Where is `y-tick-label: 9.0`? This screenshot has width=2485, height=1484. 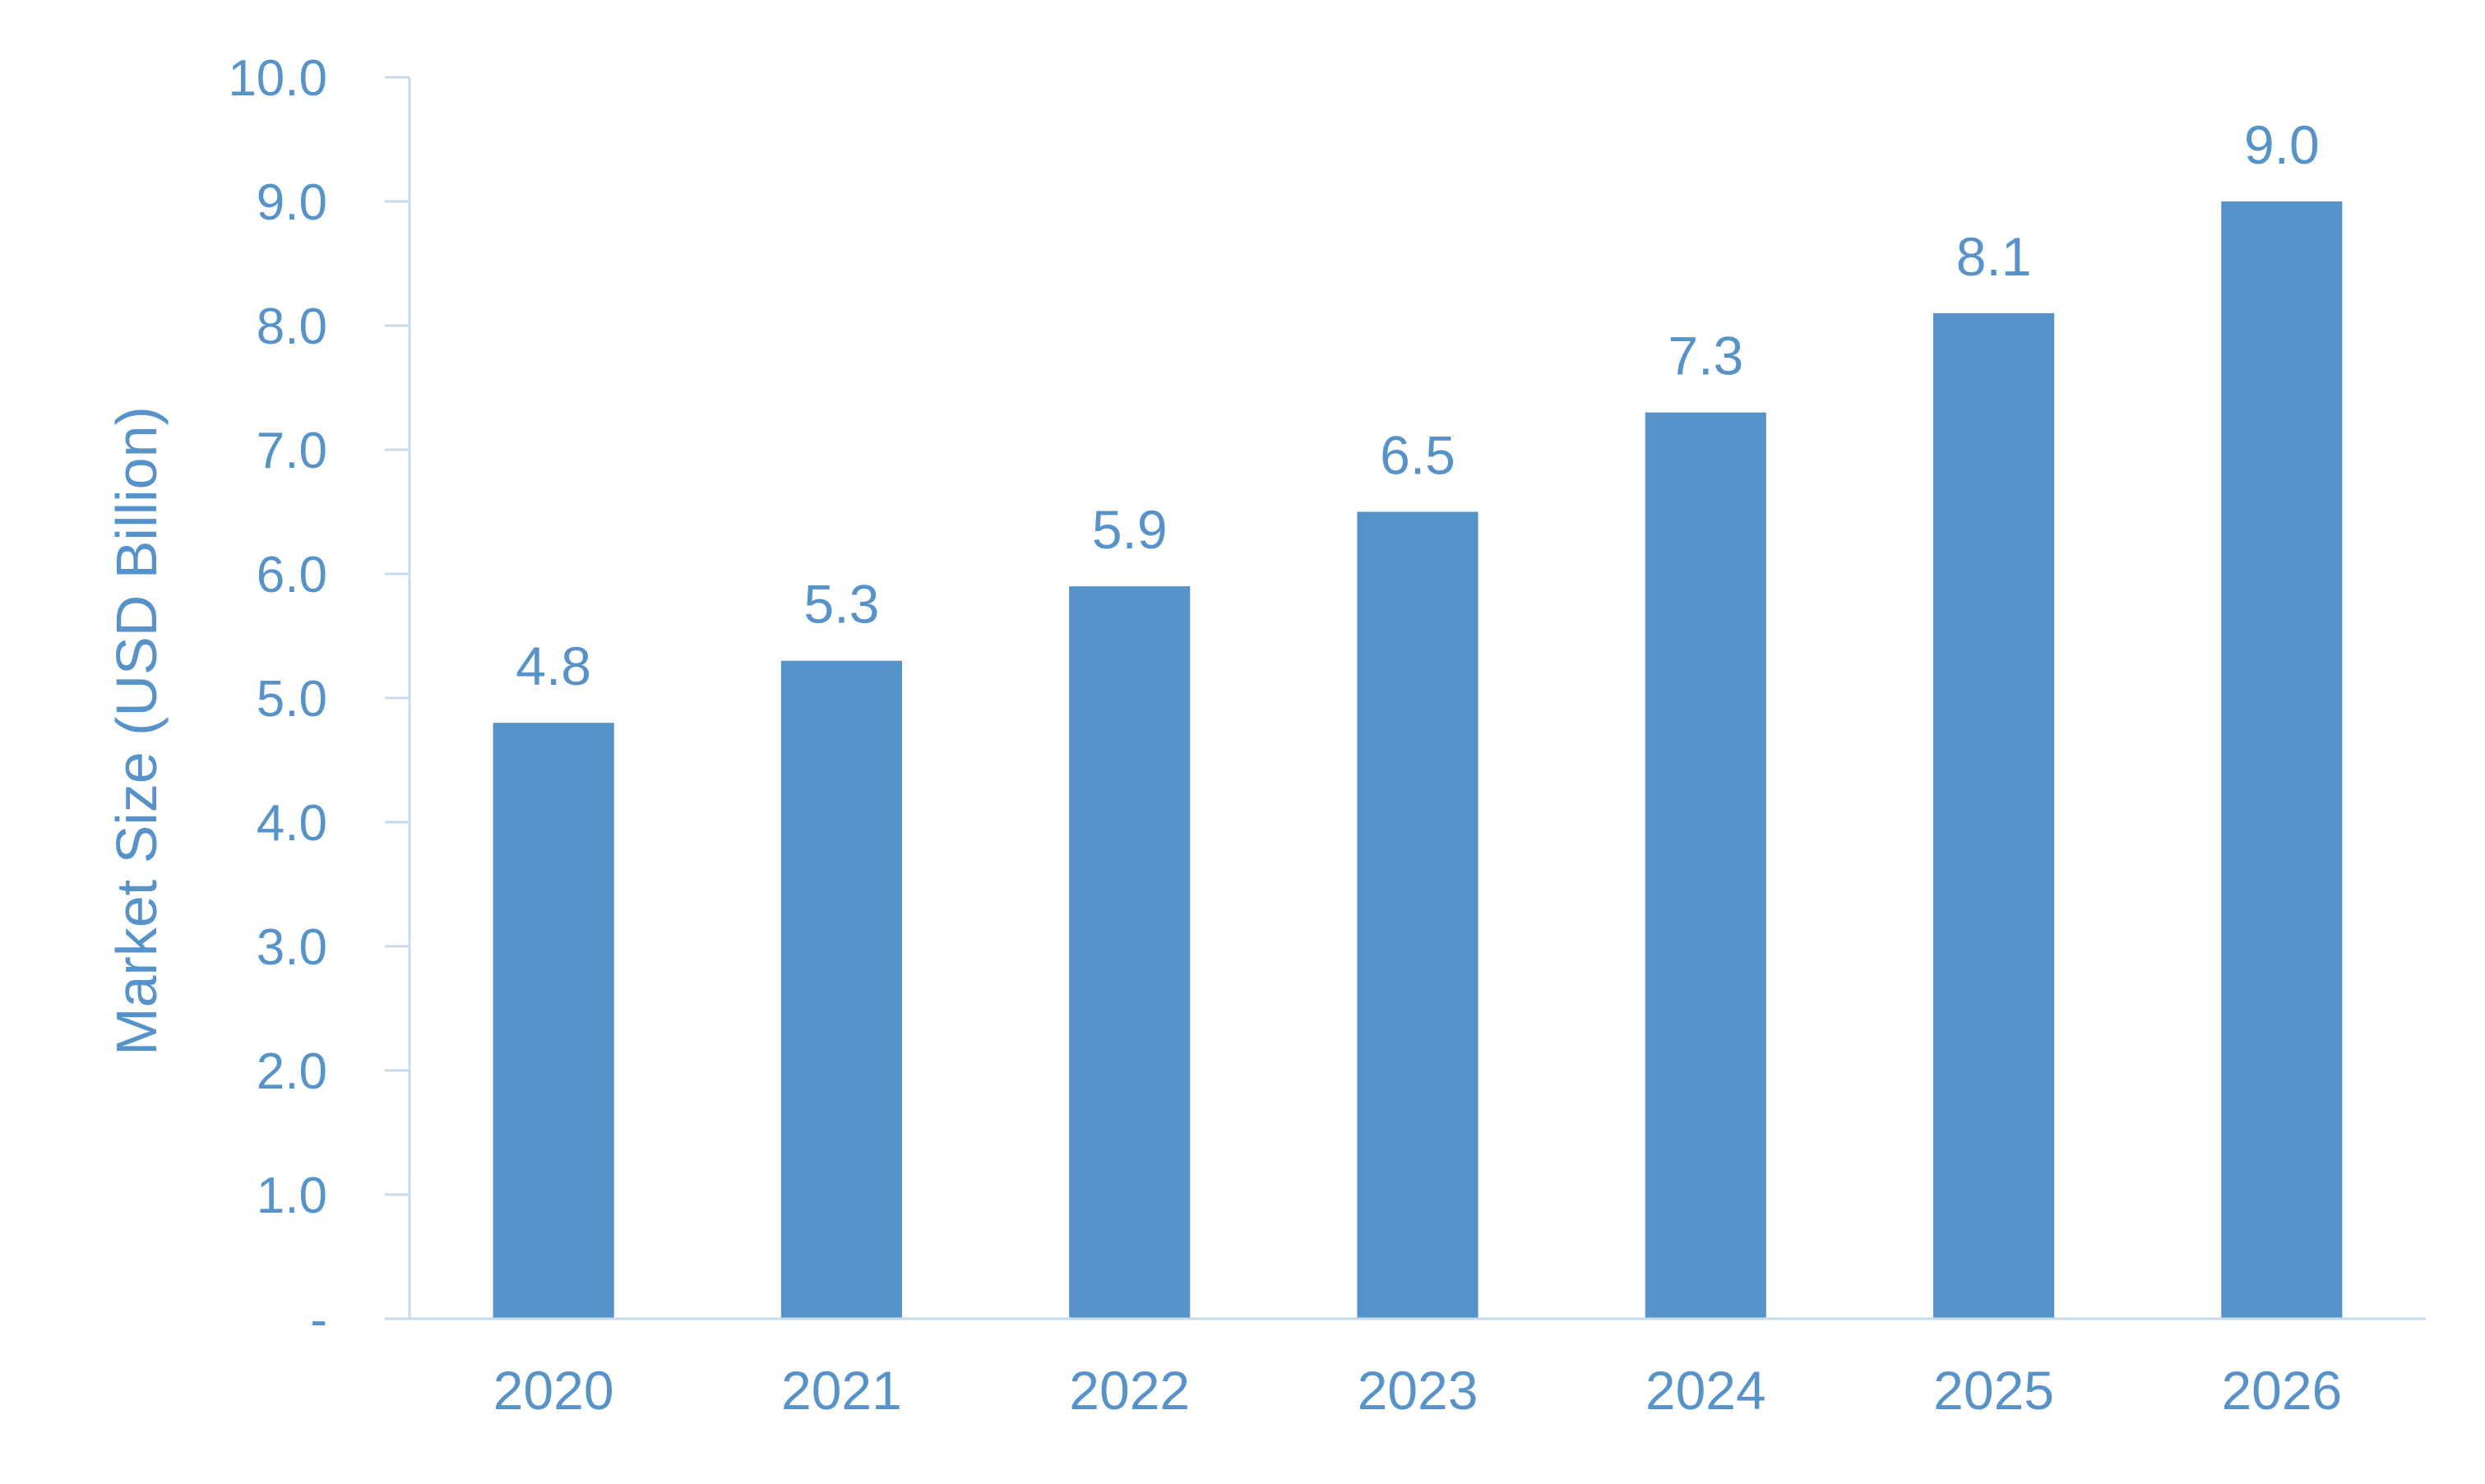
y-tick-label: 9.0 is located at coordinates (292, 203).